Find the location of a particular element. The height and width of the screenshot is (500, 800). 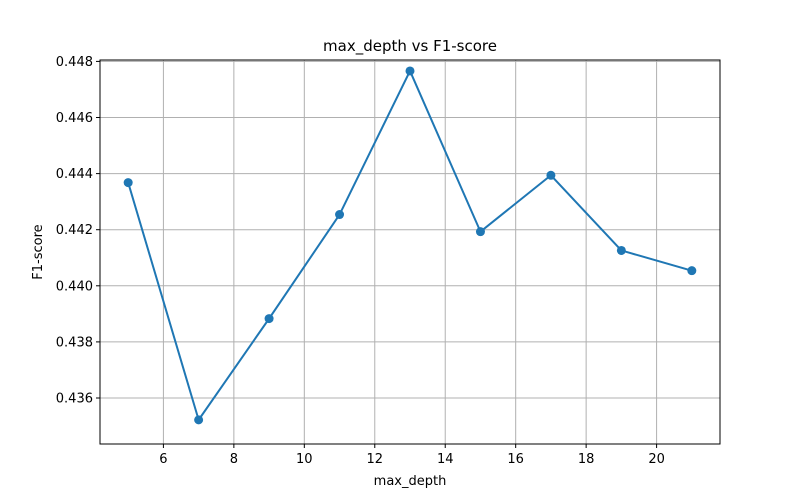

y-tick-label: 0.442 is located at coordinates (74, 230).